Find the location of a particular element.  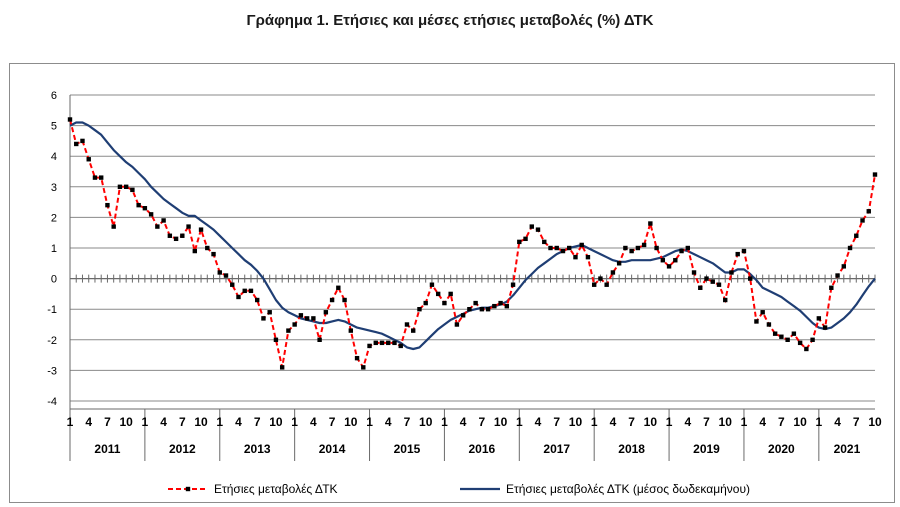

y-tick-label: -3 is located at coordinates (52, 371).